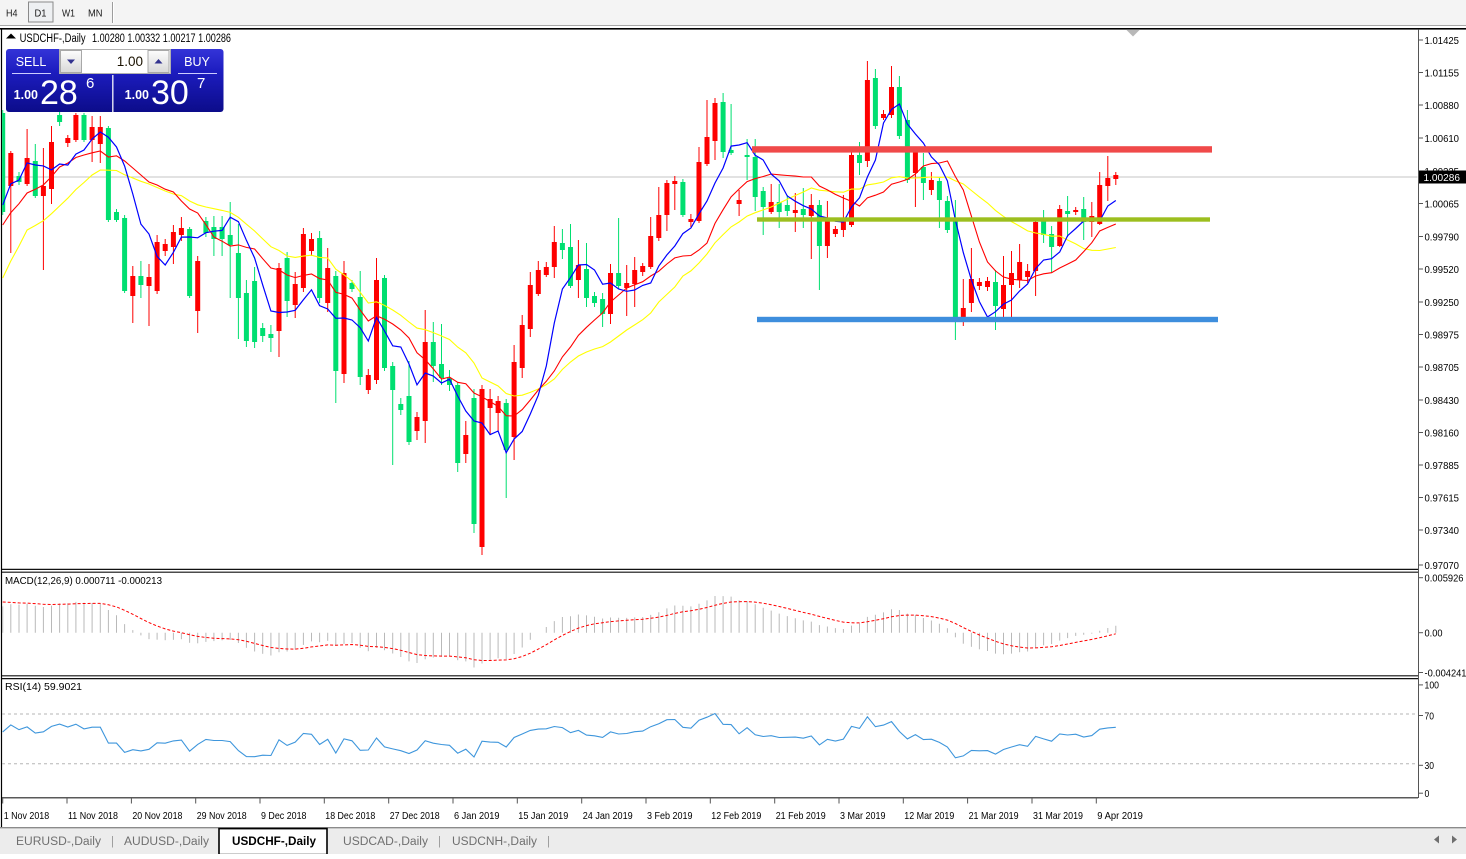 This screenshot has width=1466, height=859. Describe the element at coordinates (1442, 466) in the screenshot. I see `svg-text: 0.97885` at that location.